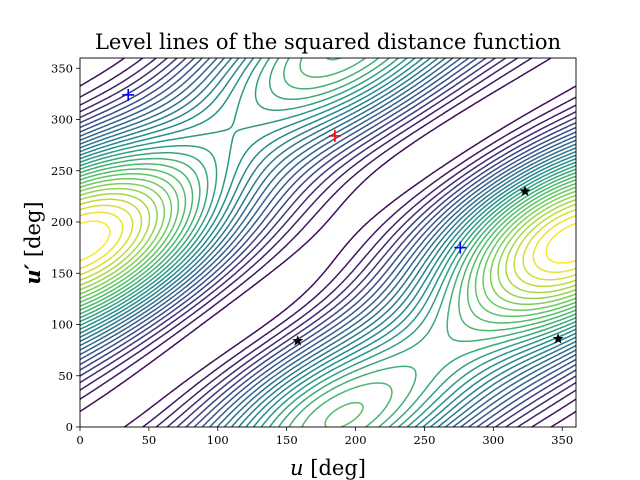 This screenshot has height=480, width=640. What do you see at coordinates (69, 427) in the screenshot?
I see `y-tick-label: 0` at bounding box center [69, 427].